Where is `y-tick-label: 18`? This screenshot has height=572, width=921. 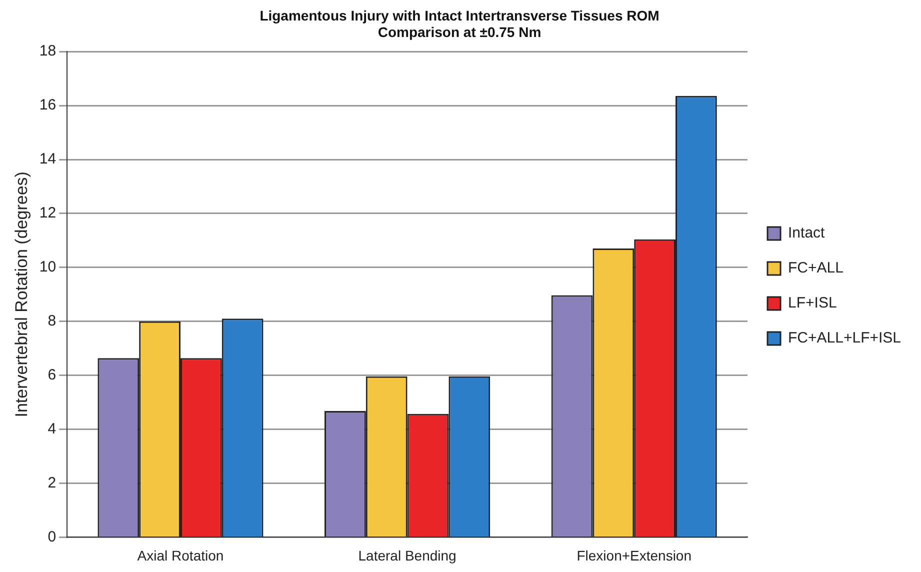
y-tick-label: 18 is located at coordinates (47, 51).